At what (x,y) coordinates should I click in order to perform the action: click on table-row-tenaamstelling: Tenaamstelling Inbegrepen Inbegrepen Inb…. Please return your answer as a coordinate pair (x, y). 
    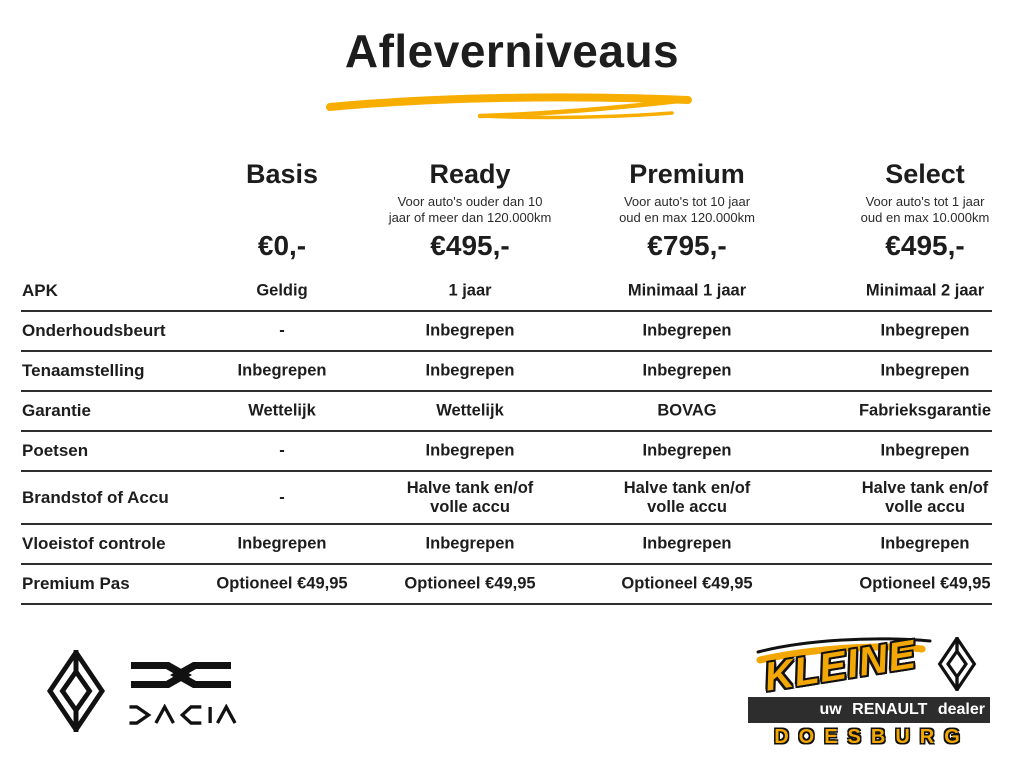
    Looking at the image, I should click on (506, 372).